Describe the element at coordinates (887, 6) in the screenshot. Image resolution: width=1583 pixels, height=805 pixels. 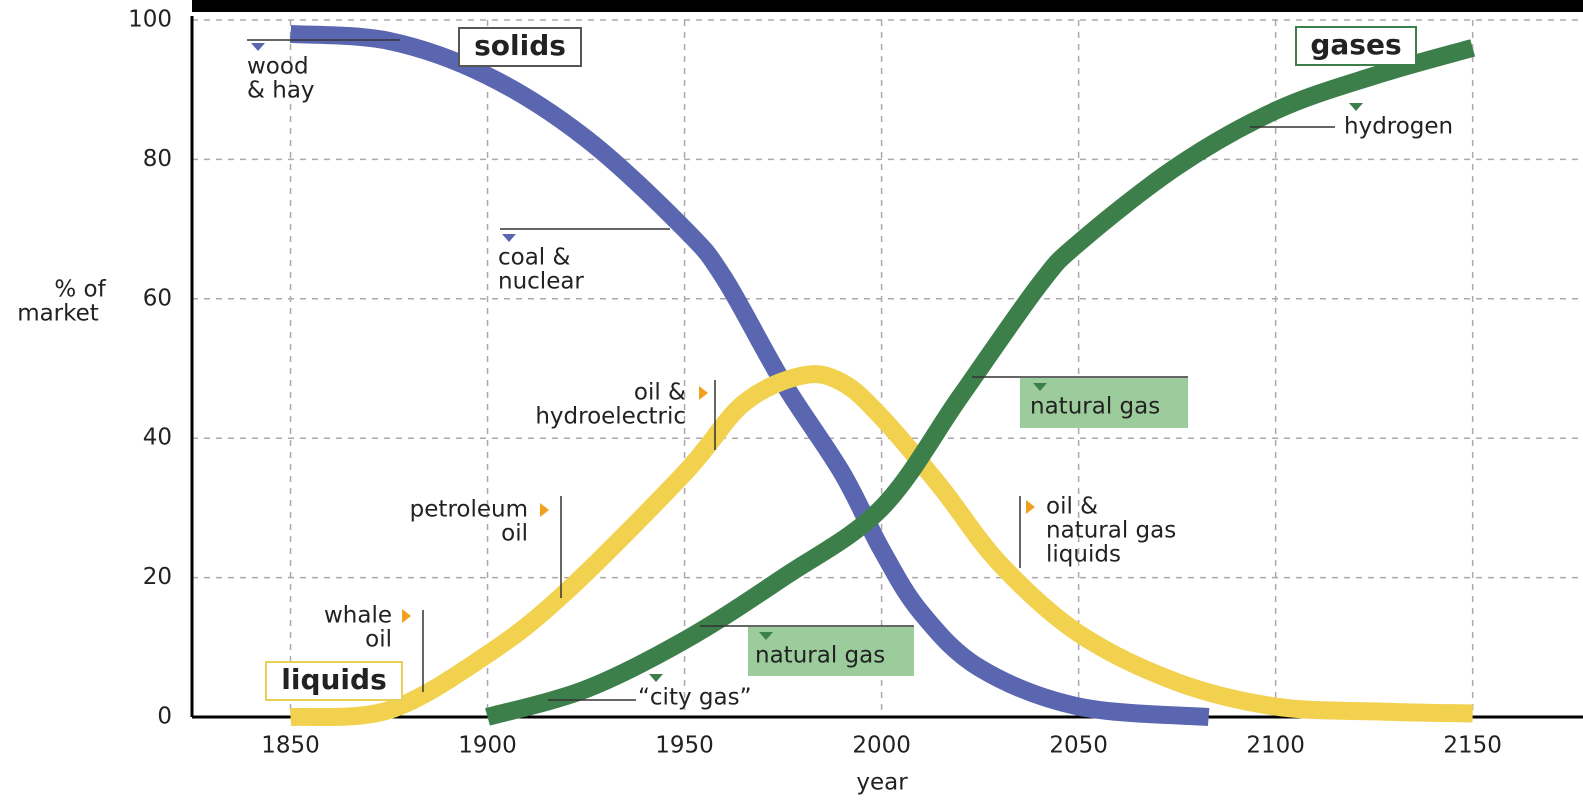
I see `top-bar` at that location.